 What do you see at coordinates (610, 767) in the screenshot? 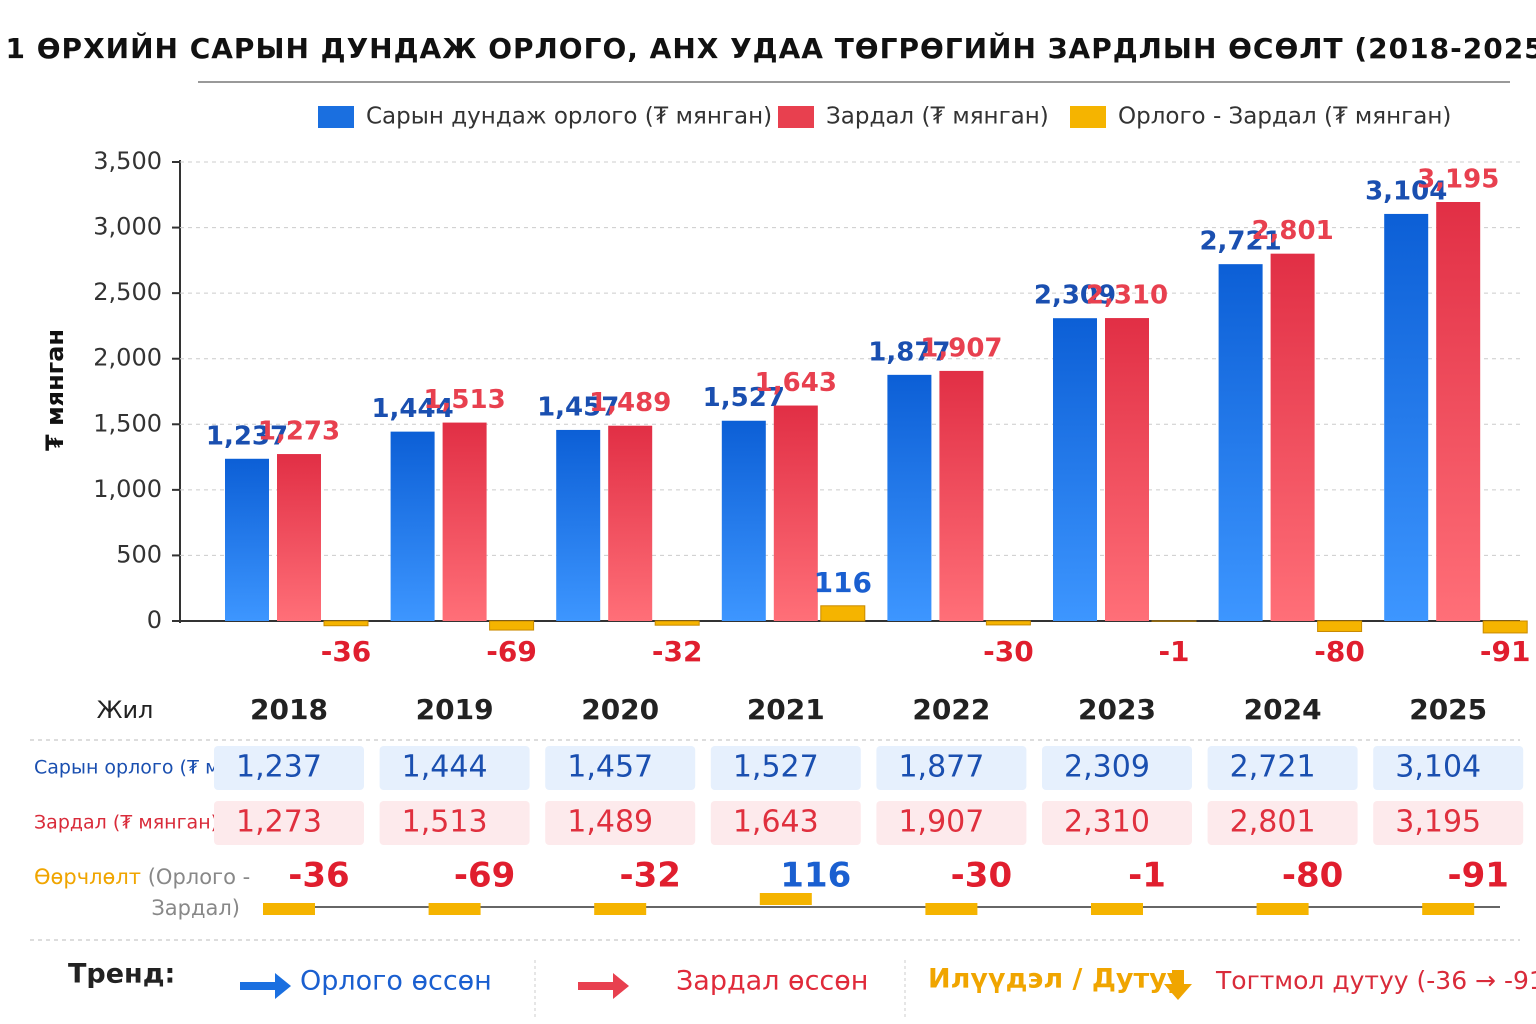
I see `table-value: 1,457` at bounding box center [610, 767].